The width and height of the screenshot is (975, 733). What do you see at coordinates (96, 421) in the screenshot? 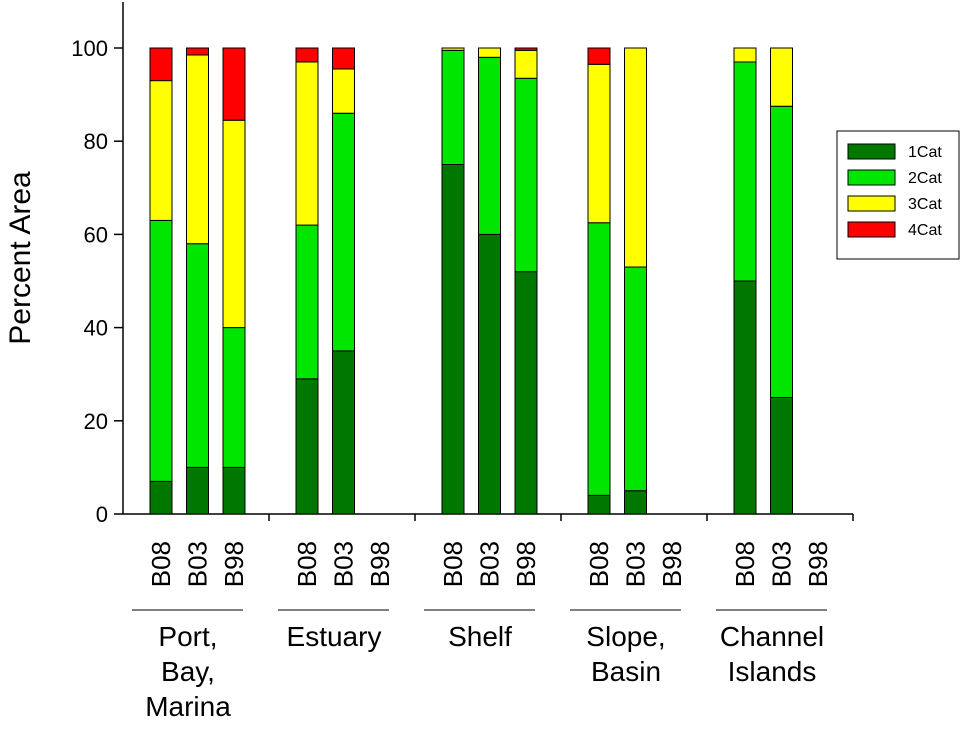
I see `y-tick-label: 20` at bounding box center [96, 421].